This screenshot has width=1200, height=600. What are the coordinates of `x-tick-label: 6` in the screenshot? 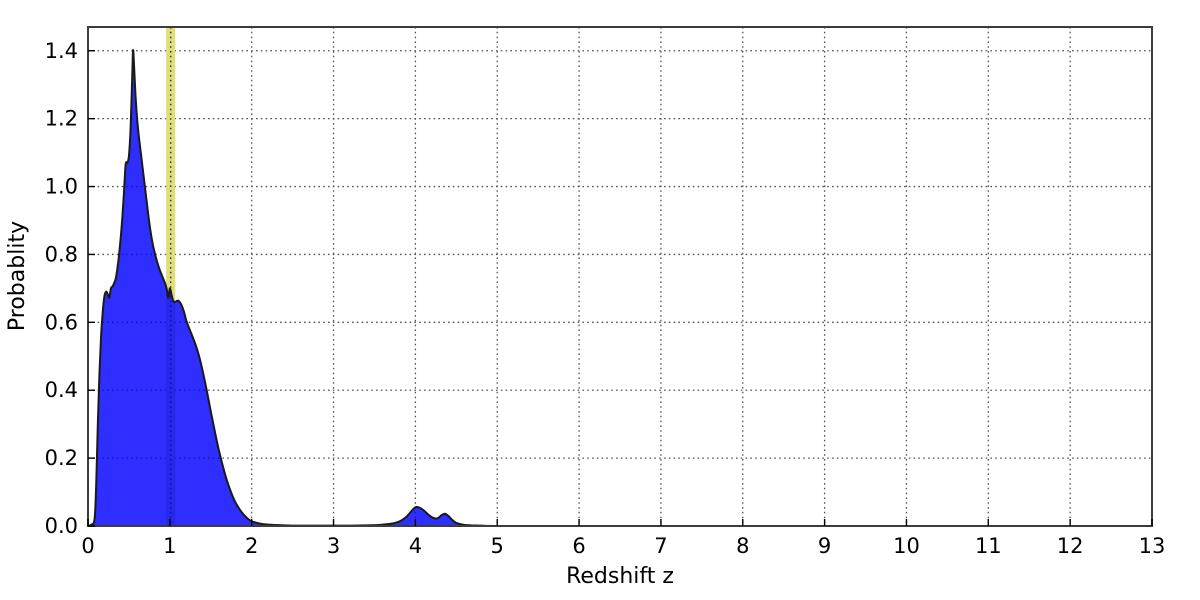 It's located at (578, 546).